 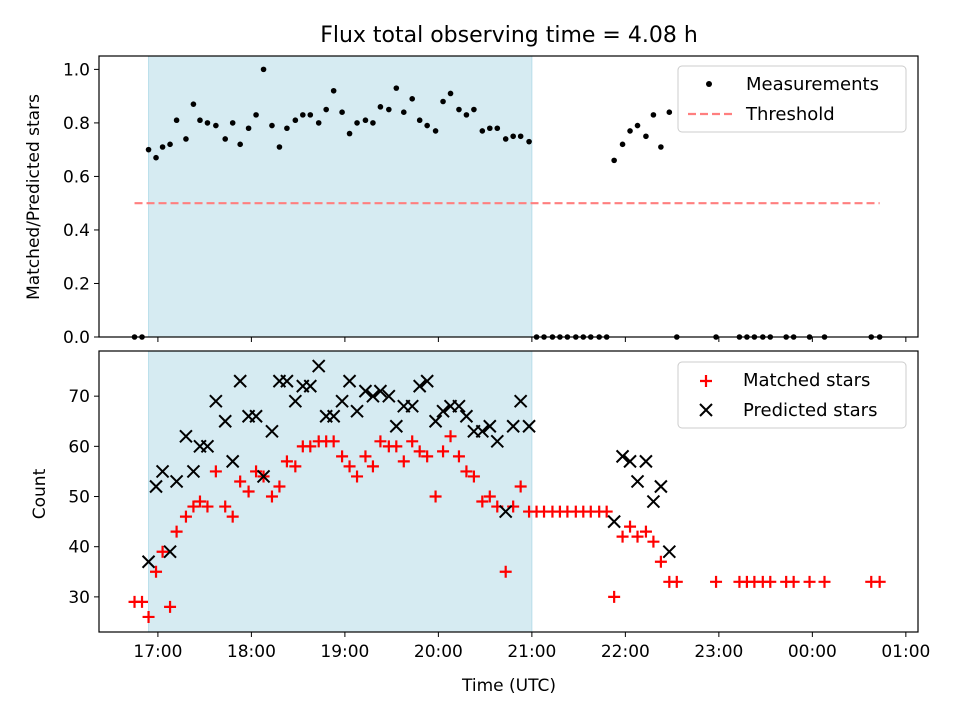 I want to click on predicted-stars-legend-marker, so click(x=706, y=410).